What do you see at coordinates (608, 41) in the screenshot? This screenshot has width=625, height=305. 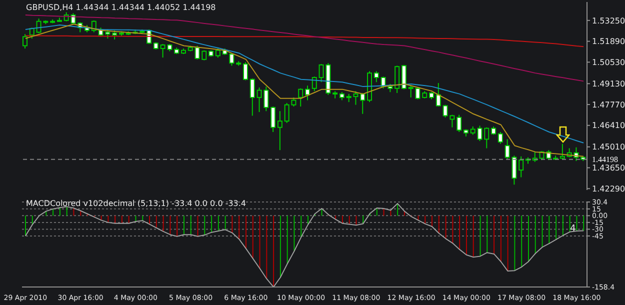 I see `y-tick-label: 1.51890` at bounding box center [608, 41].